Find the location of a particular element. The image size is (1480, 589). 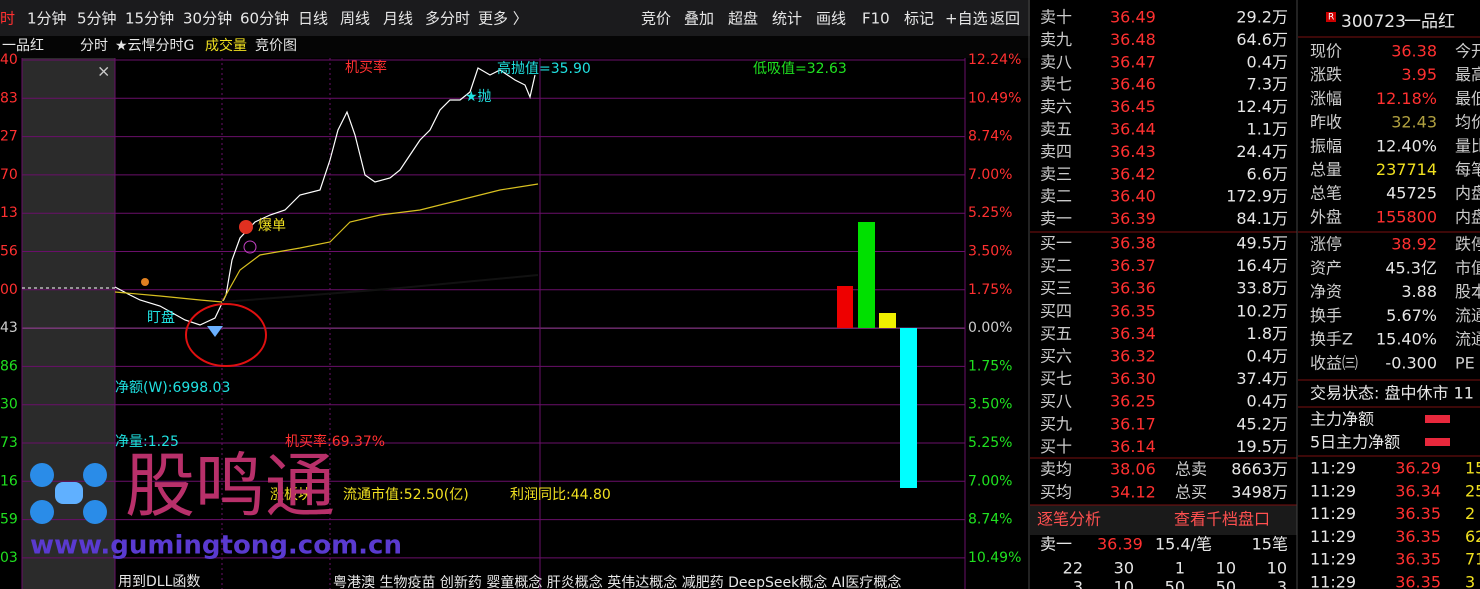

period-tab: 周线 is located at coordinates (355, 19).